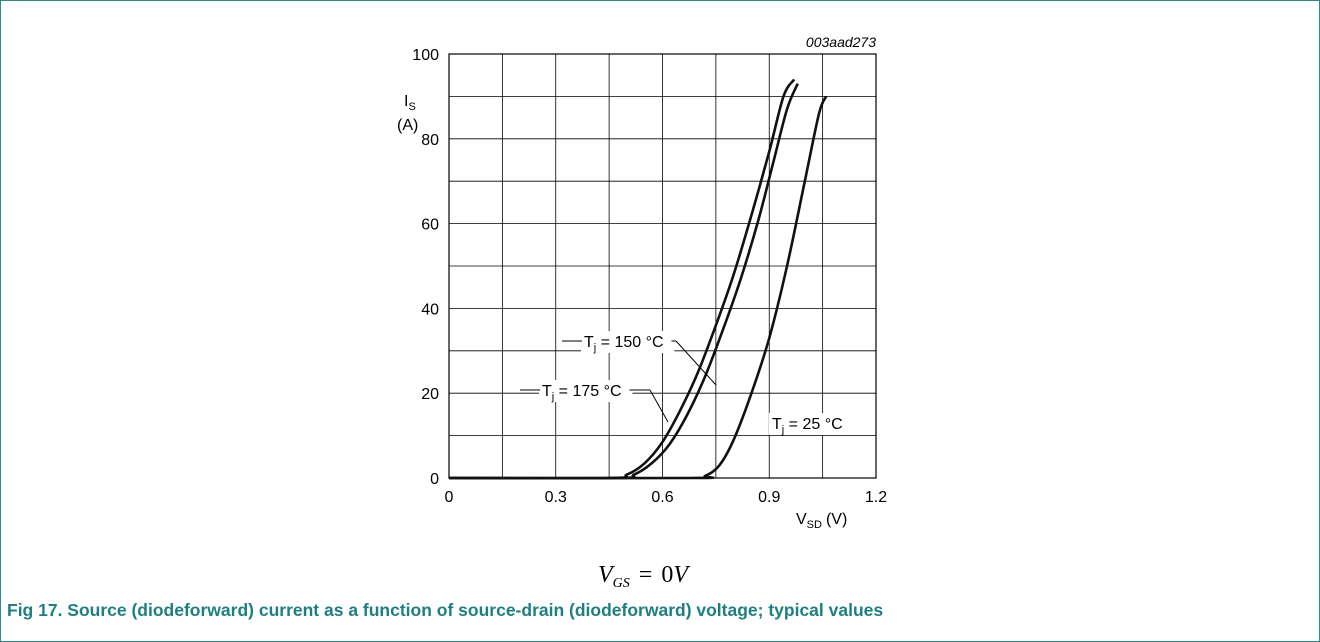 This screenshot has height=642, width=1320. What do you see at coordinates (556, 497) in the screenshot?
I see `x-tick-label: 0.3` at bounding box center [556, 497].